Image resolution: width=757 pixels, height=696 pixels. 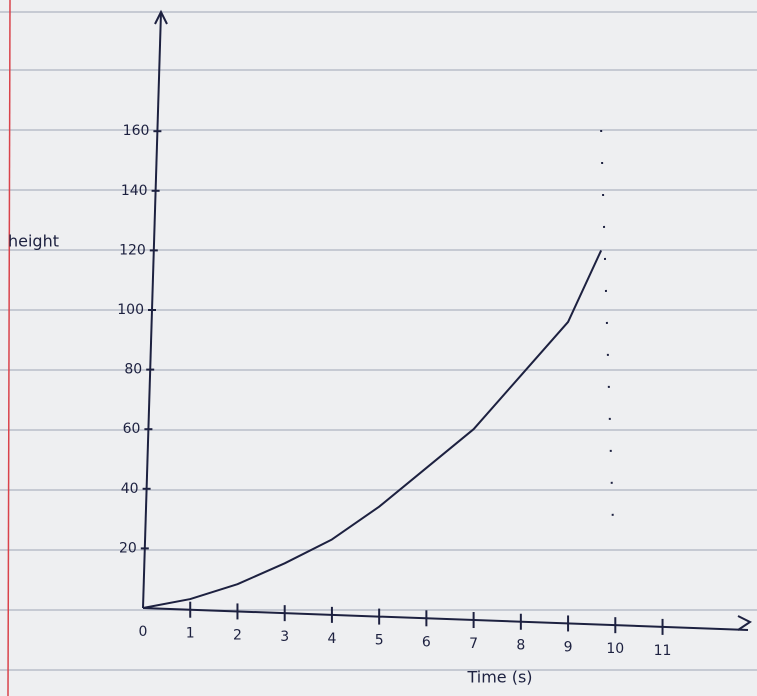 What do you see at coordinates (33, 241) in the screenshot?
I see `y-axis-label: height` at bounding box center [33, 241].